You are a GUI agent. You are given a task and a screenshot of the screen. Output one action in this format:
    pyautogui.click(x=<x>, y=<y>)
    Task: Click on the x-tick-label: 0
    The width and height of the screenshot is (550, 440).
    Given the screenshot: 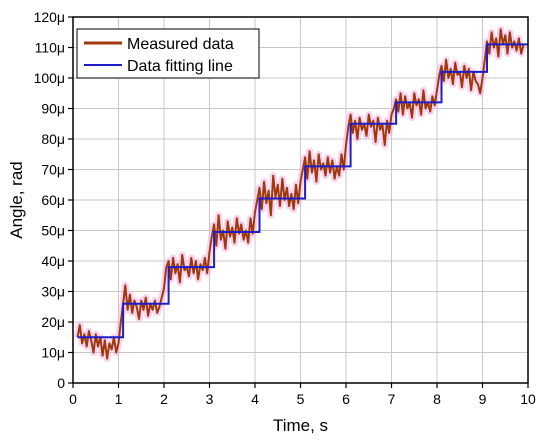 What is the action you would take?
    pyautogui.click(x=73, y=399)
    